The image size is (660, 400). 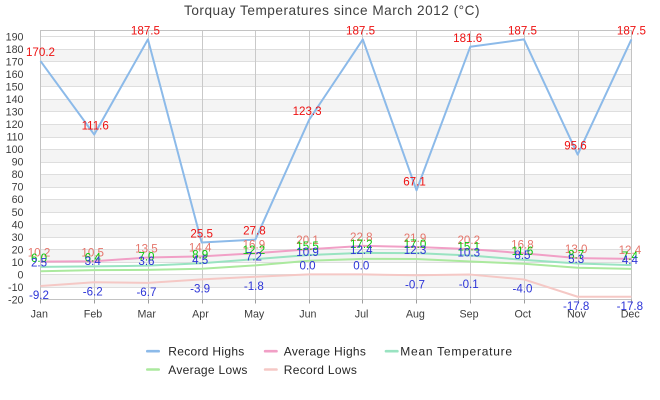 What do you see at coordinates (200, 260) in the screenshot?
I see `svg-text: 4.5` at bounding box center [200, 260].